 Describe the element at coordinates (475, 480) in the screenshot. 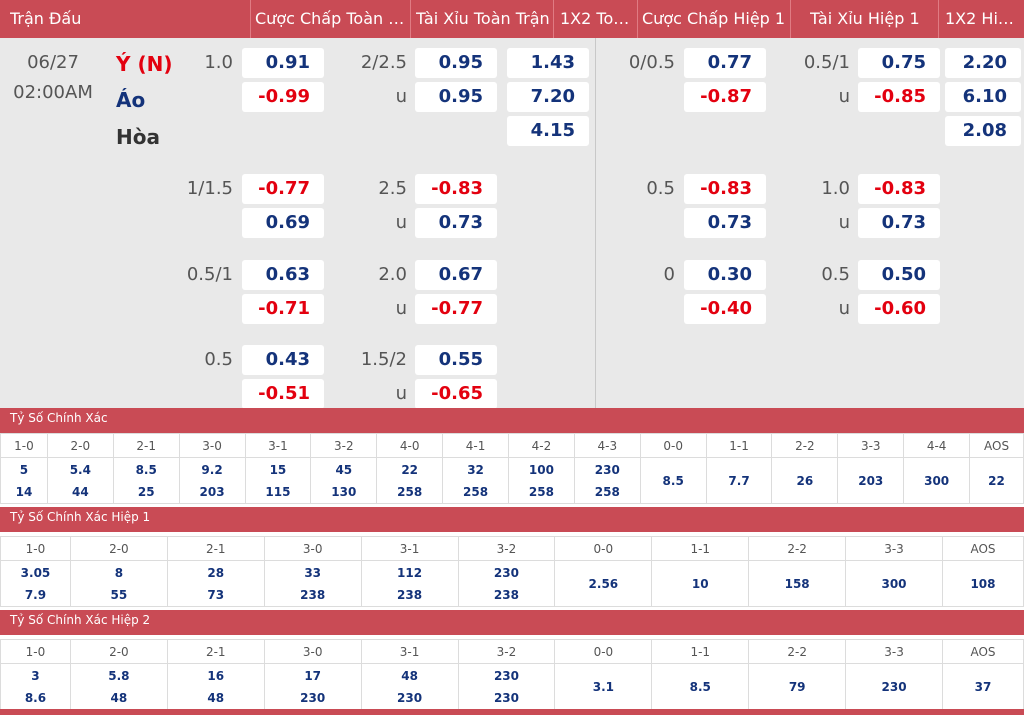

I see `score-odds-cell: 32 258` at that location.